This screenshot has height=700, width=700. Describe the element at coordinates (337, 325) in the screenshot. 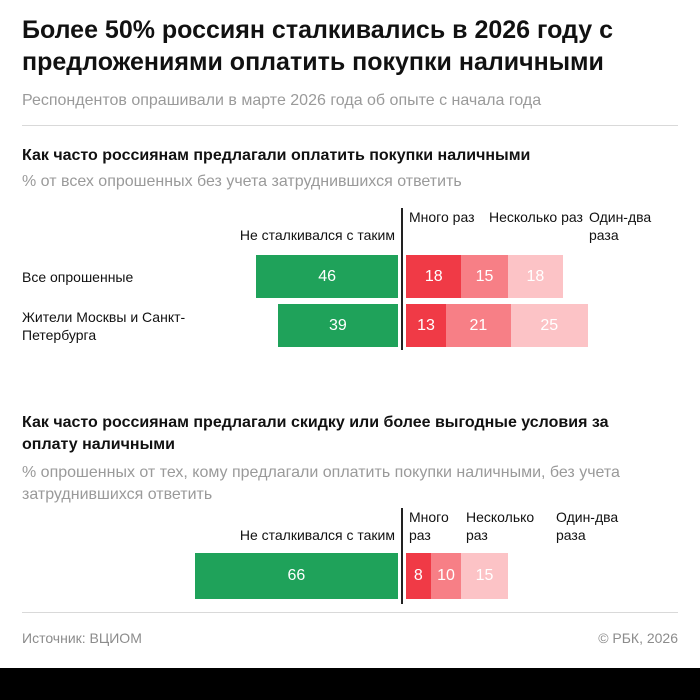

I see `bar-none: 39` at that location.